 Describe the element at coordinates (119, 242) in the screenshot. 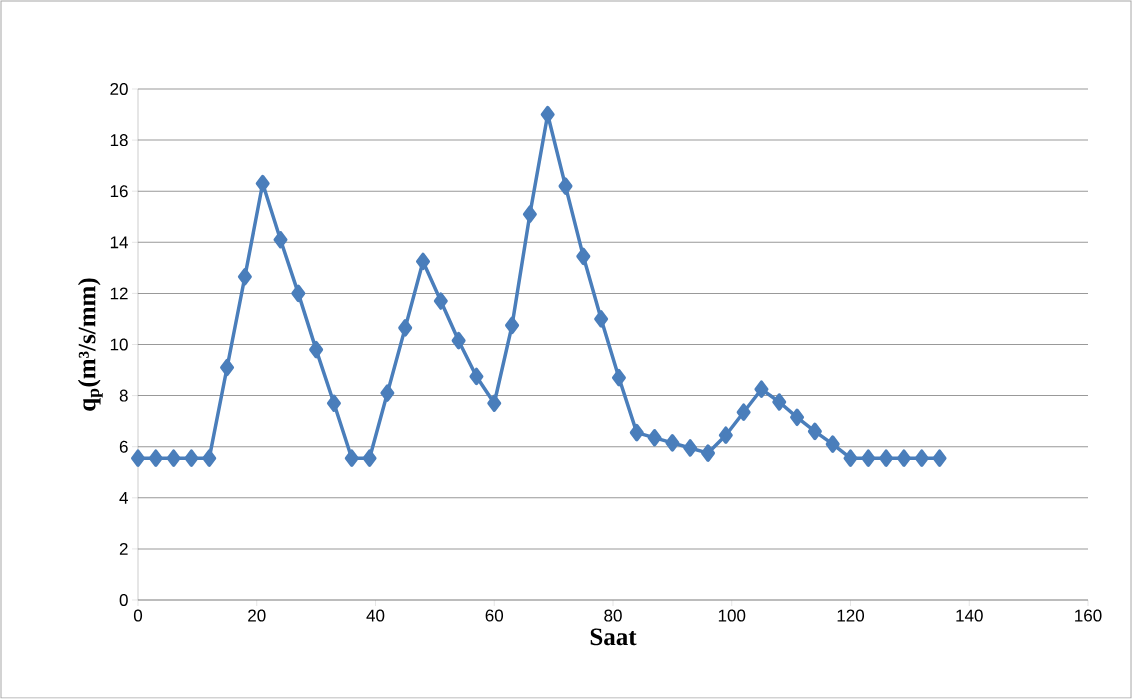

I see `y-tick-label: 14` at that location.